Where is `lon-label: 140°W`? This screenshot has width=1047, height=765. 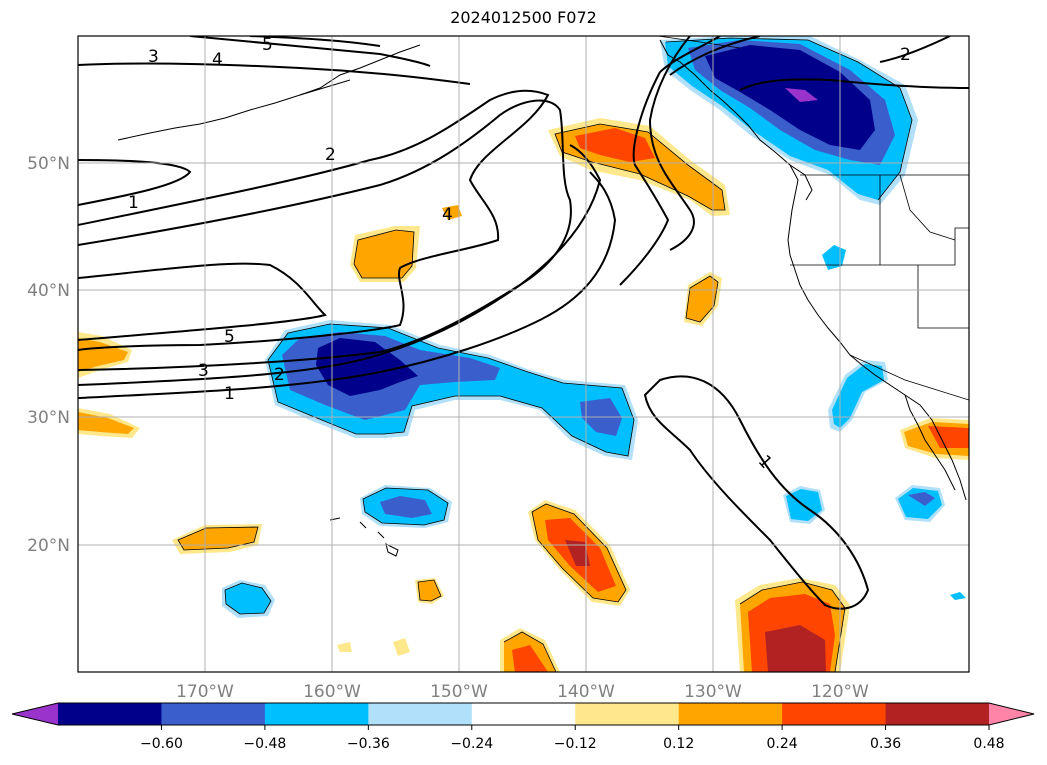 lon-label: 140°W is located at coordinates (586, 692).